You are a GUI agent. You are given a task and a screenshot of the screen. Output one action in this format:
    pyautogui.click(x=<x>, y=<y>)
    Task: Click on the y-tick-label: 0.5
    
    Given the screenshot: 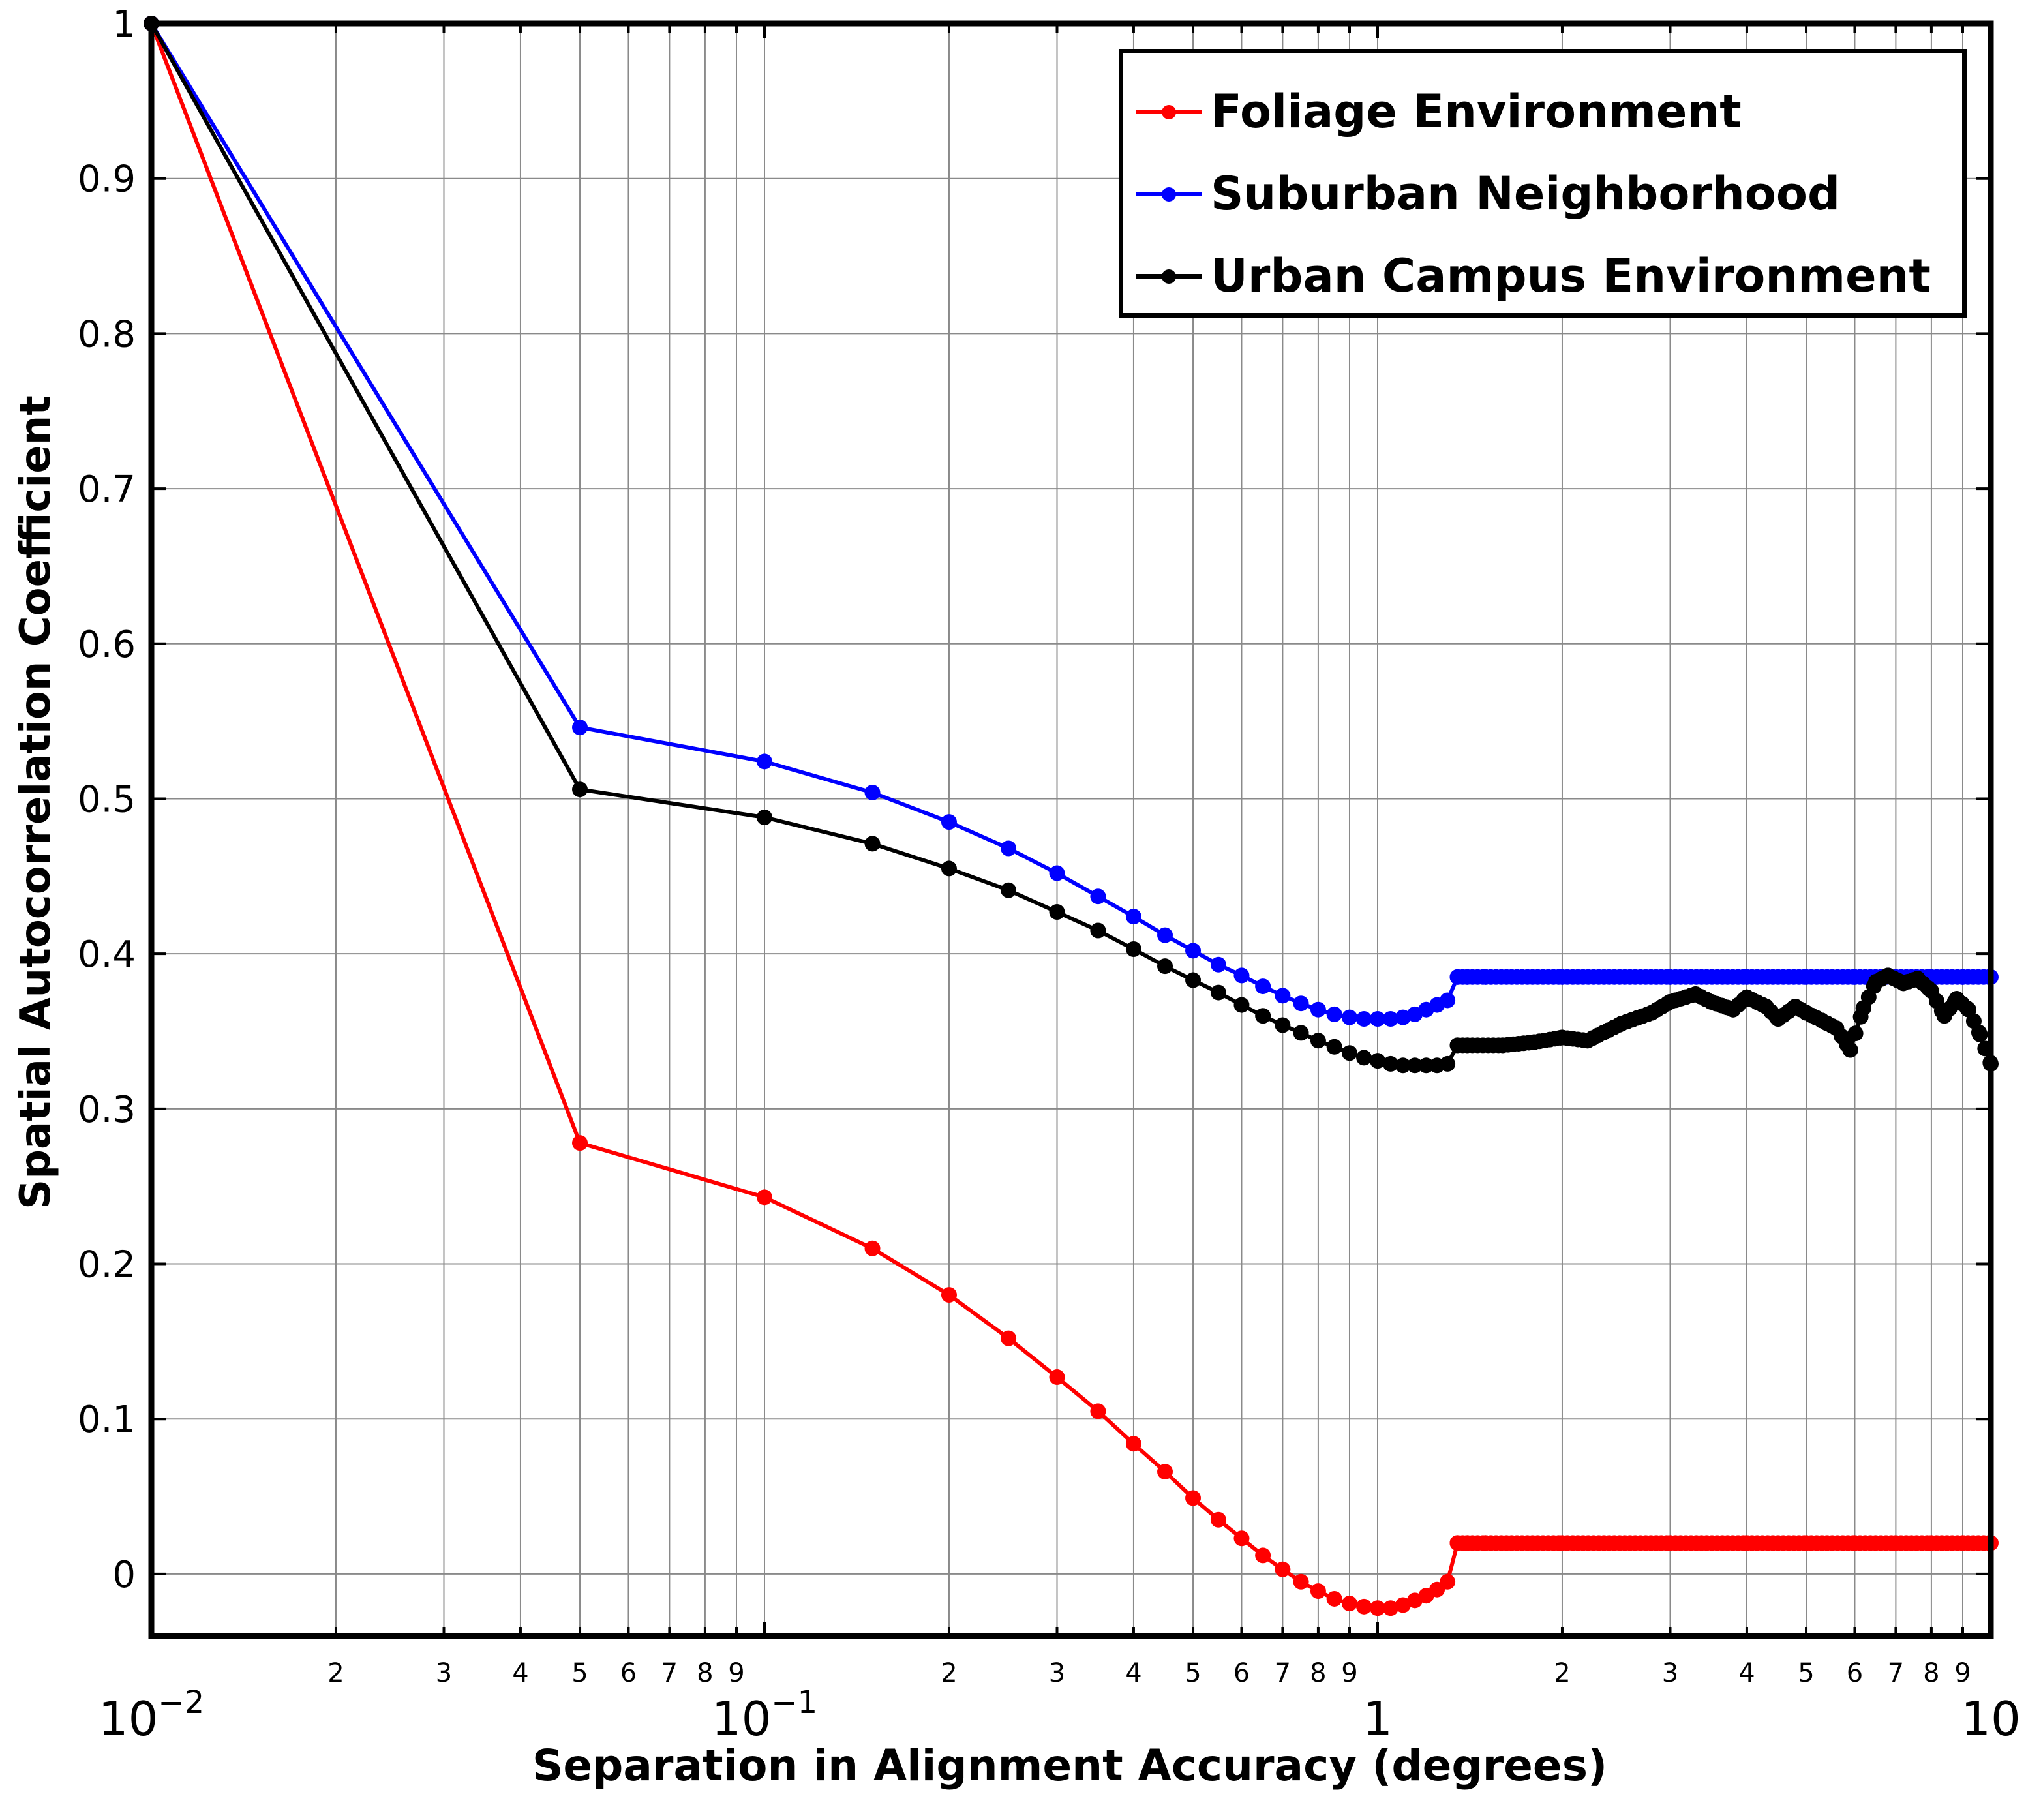 What is the action you would take?
    pyautogui.click(x=107, y=800)
    